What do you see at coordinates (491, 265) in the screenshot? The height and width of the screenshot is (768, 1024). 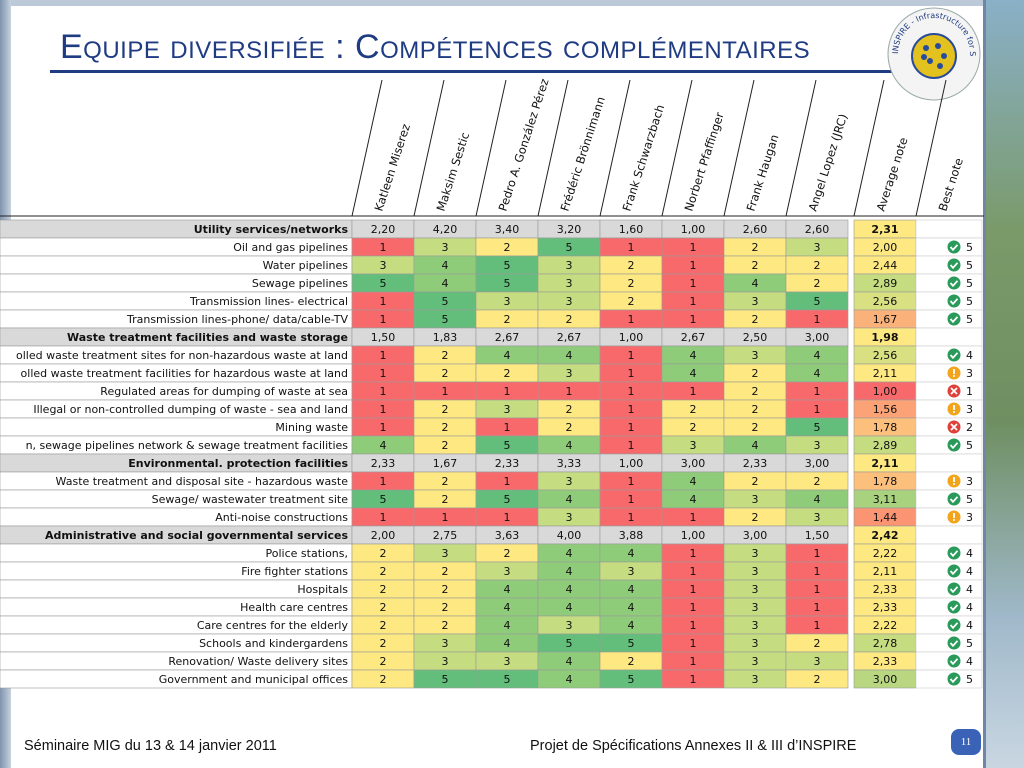 I see `table-row: Water pipelines 3 4 5 3 2 1 2 2 2,44 5` at bounding box center [491, 265].